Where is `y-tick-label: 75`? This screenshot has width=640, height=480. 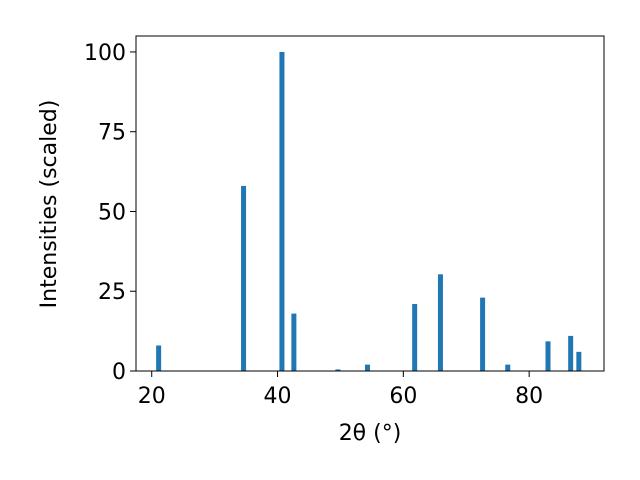 y-tick-label: 75 is located at coordinates (112, 133).